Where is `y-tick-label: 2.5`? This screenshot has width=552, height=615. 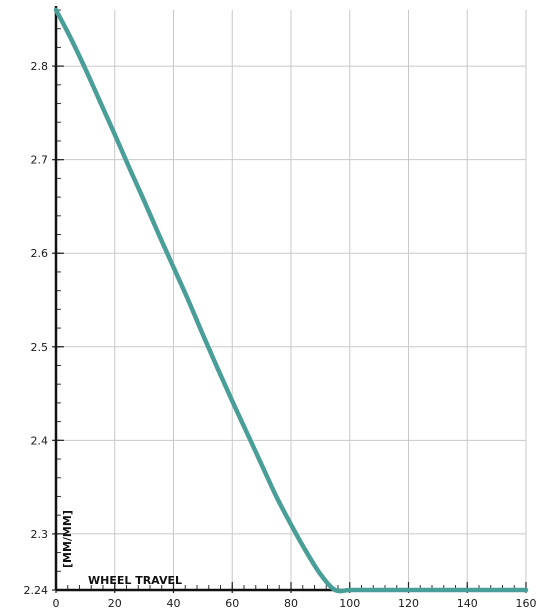 y-tick-label: 2.5 is located at coordinates (40, 347).